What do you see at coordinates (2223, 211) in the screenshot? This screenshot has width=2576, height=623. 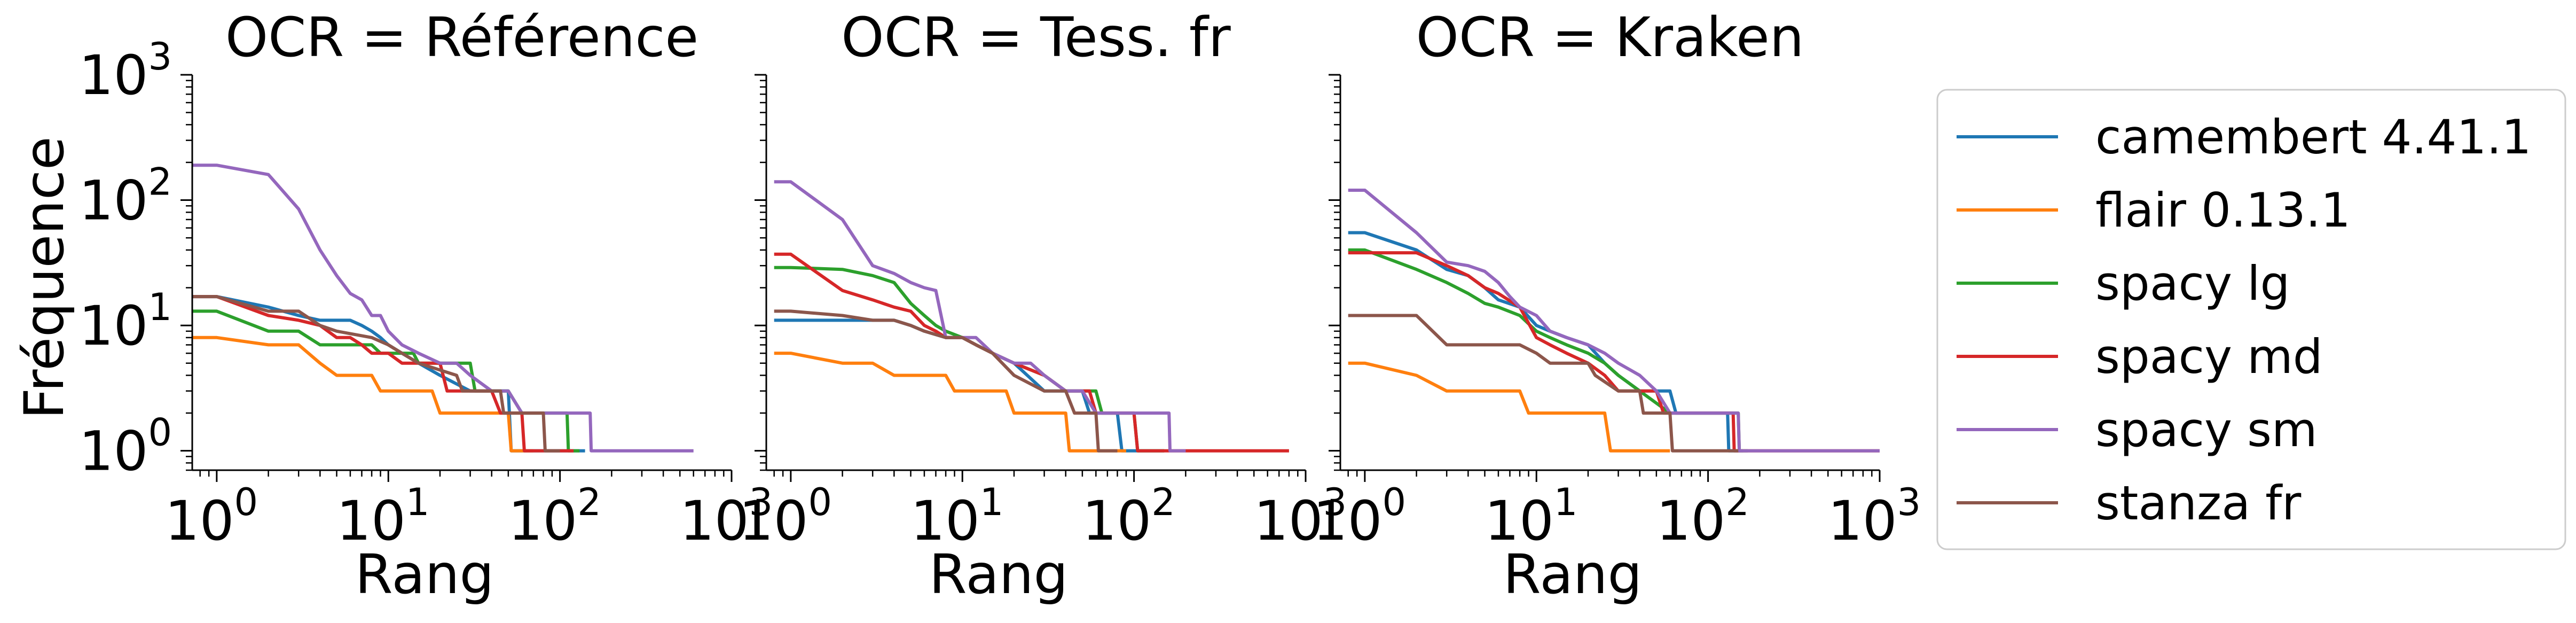 I see `legend-label-flair-0-13-1: flair 0.13.1` at bounding box center [2223, 211].